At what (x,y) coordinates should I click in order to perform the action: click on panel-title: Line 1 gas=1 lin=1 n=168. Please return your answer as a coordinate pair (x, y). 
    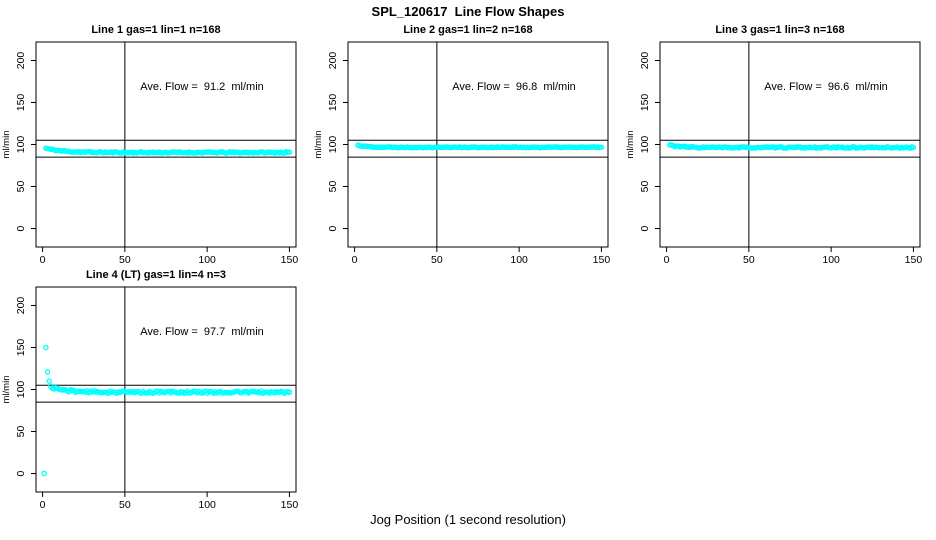
    Looking at the image, I should click on (156, 30).